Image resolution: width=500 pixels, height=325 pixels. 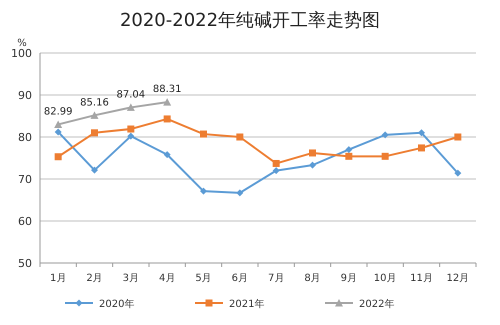 I want to click on x-tick-label: 8月, so click(x=312, y=278).